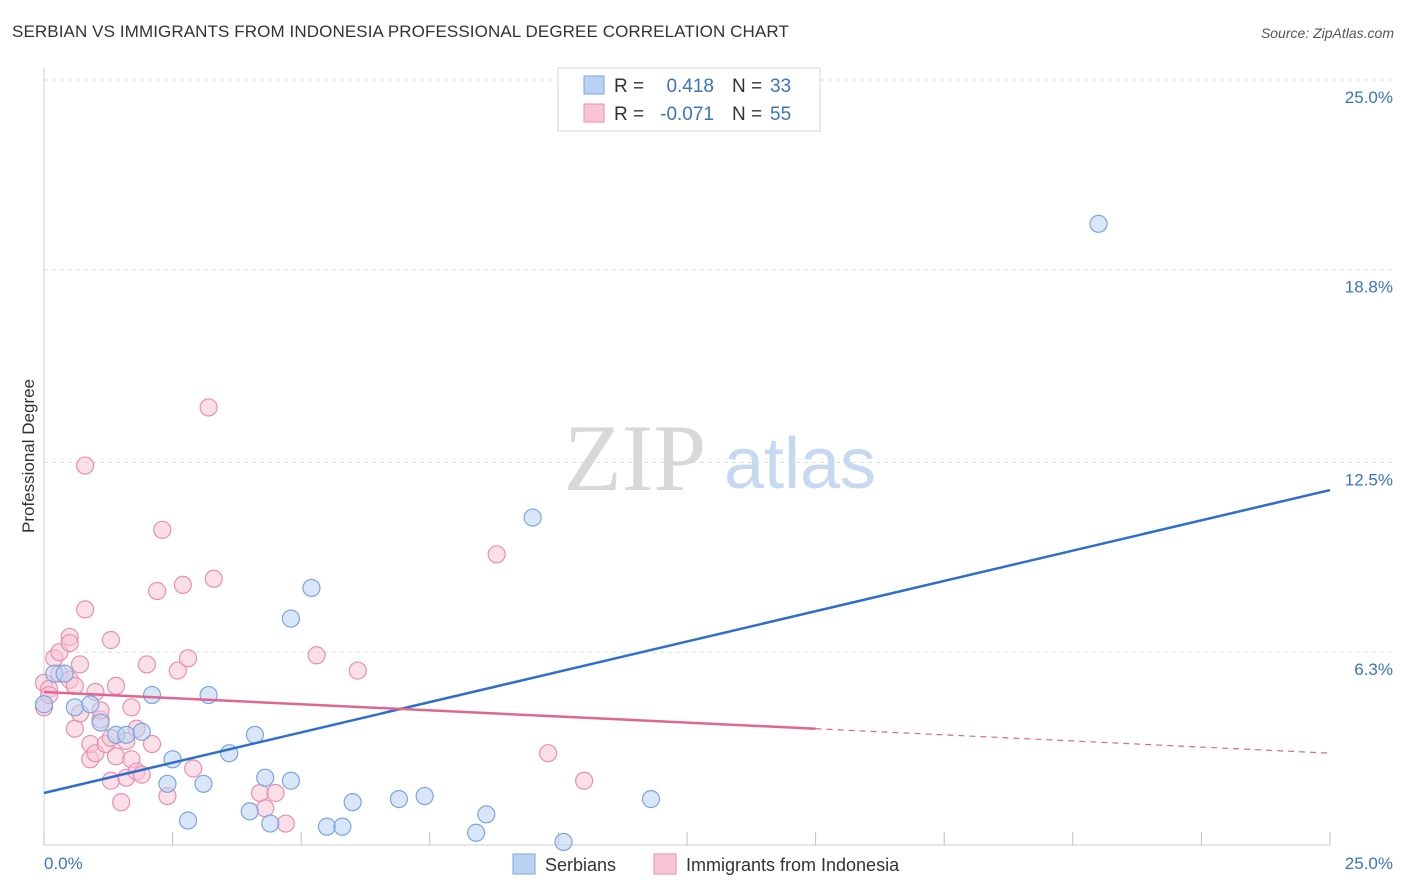 The height and width of the screenshot is (892, 1406). I want to click on x-tick-label-min: 0.0%, so click(63, 863).